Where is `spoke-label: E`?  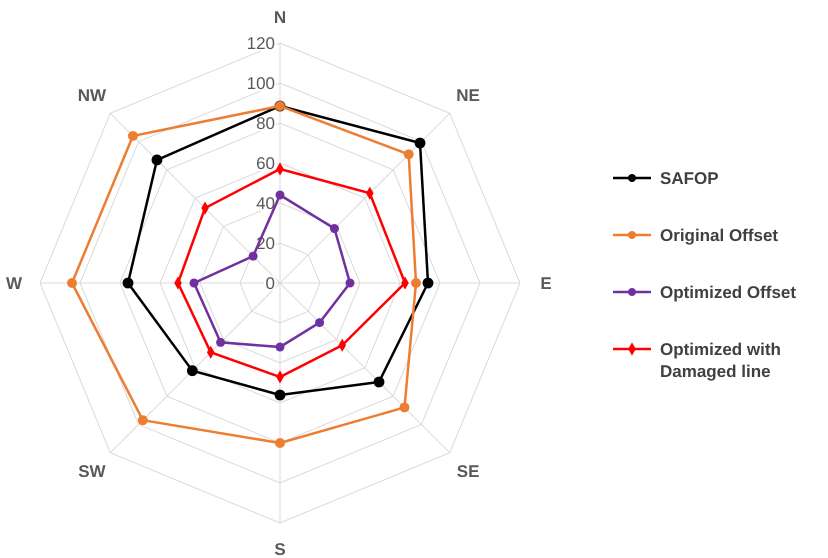
spoke-label: E is located at coordinates (546, 283).